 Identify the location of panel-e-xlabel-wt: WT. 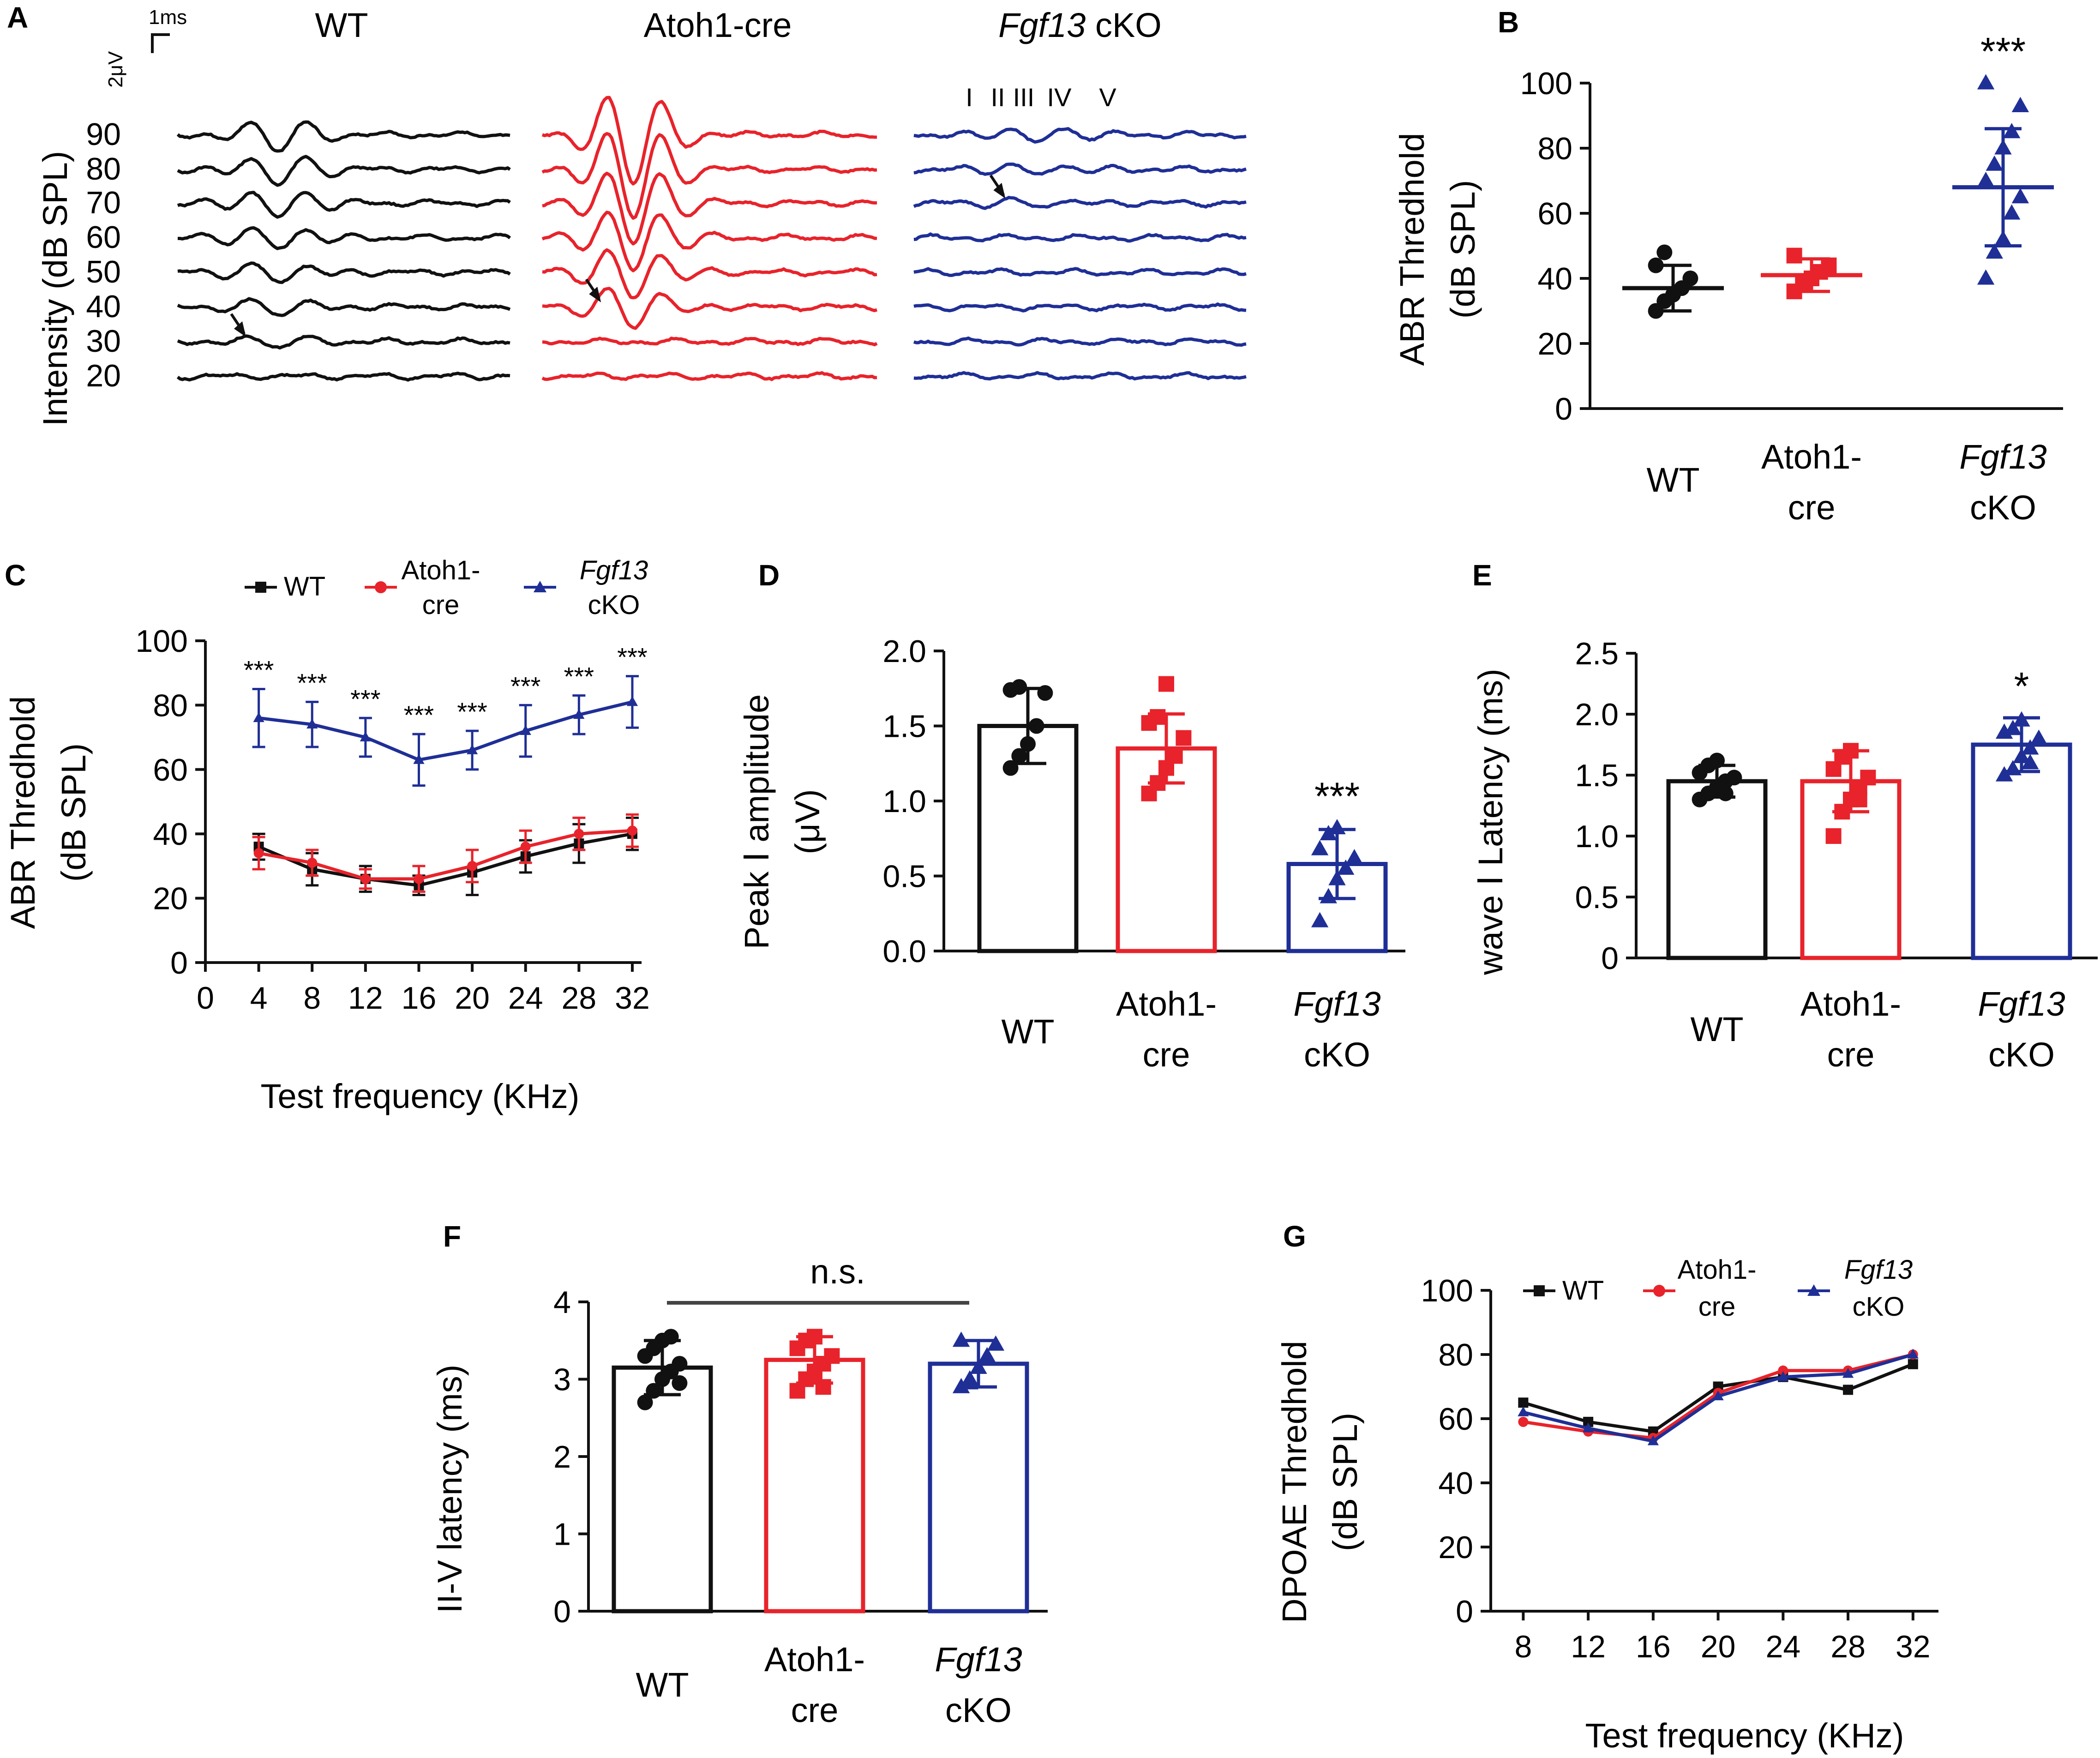
(1716, 1029).